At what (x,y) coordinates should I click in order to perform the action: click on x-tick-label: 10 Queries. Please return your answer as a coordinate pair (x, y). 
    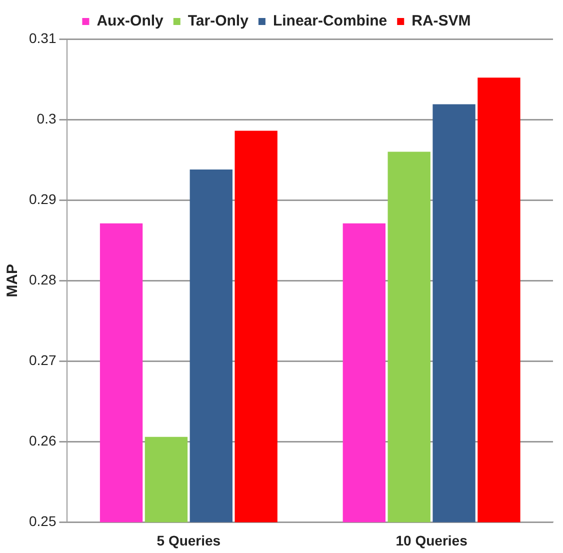
    Looking at the image, I should click on (432, 540).